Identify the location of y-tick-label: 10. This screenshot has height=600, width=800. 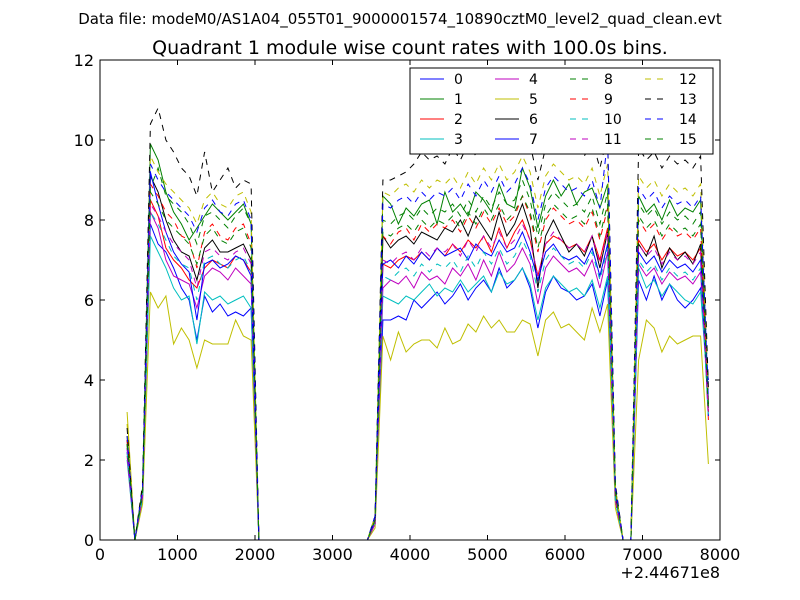
(84, 140).